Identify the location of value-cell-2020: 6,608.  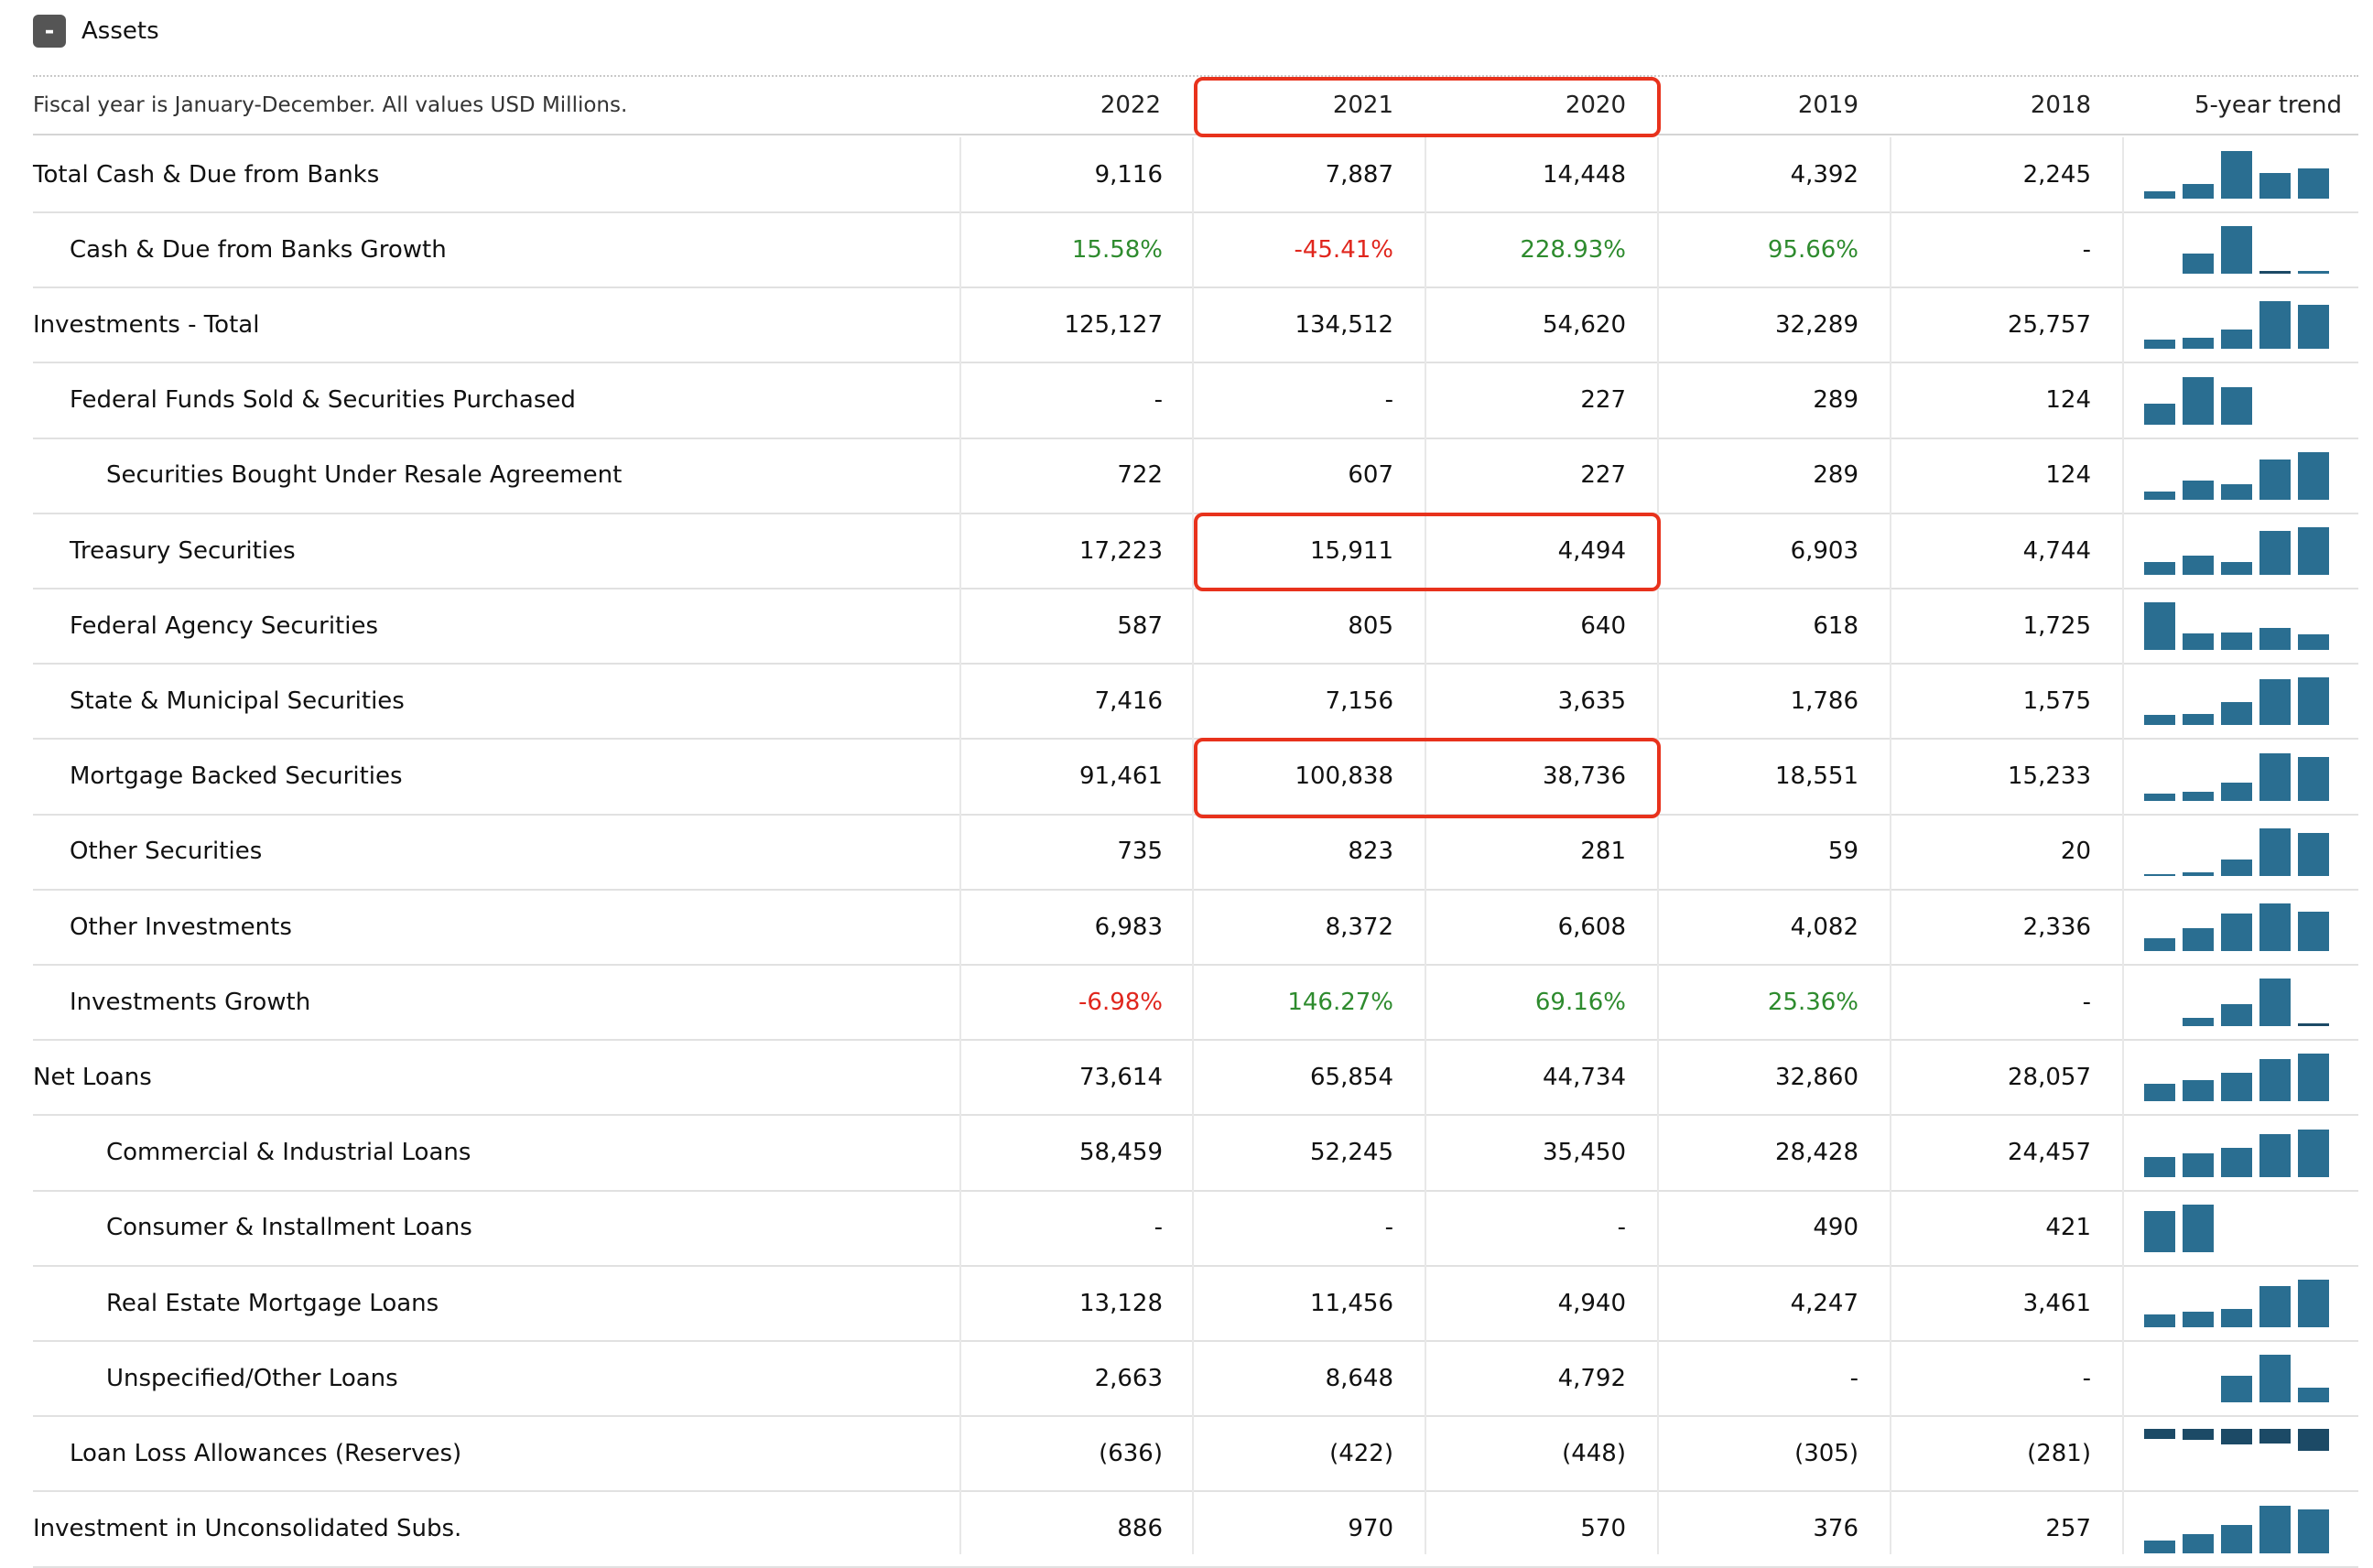
(1591, 927).